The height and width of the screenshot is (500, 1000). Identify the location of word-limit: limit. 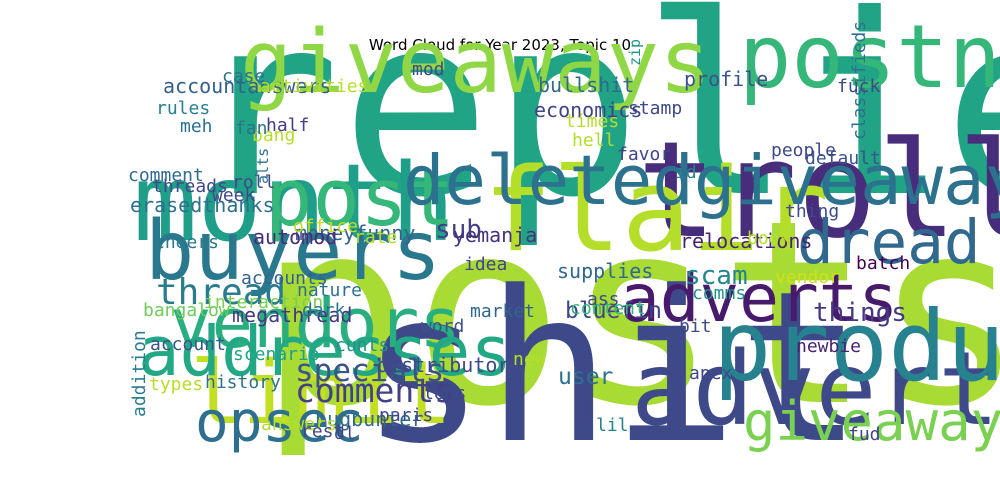
(321, 393).